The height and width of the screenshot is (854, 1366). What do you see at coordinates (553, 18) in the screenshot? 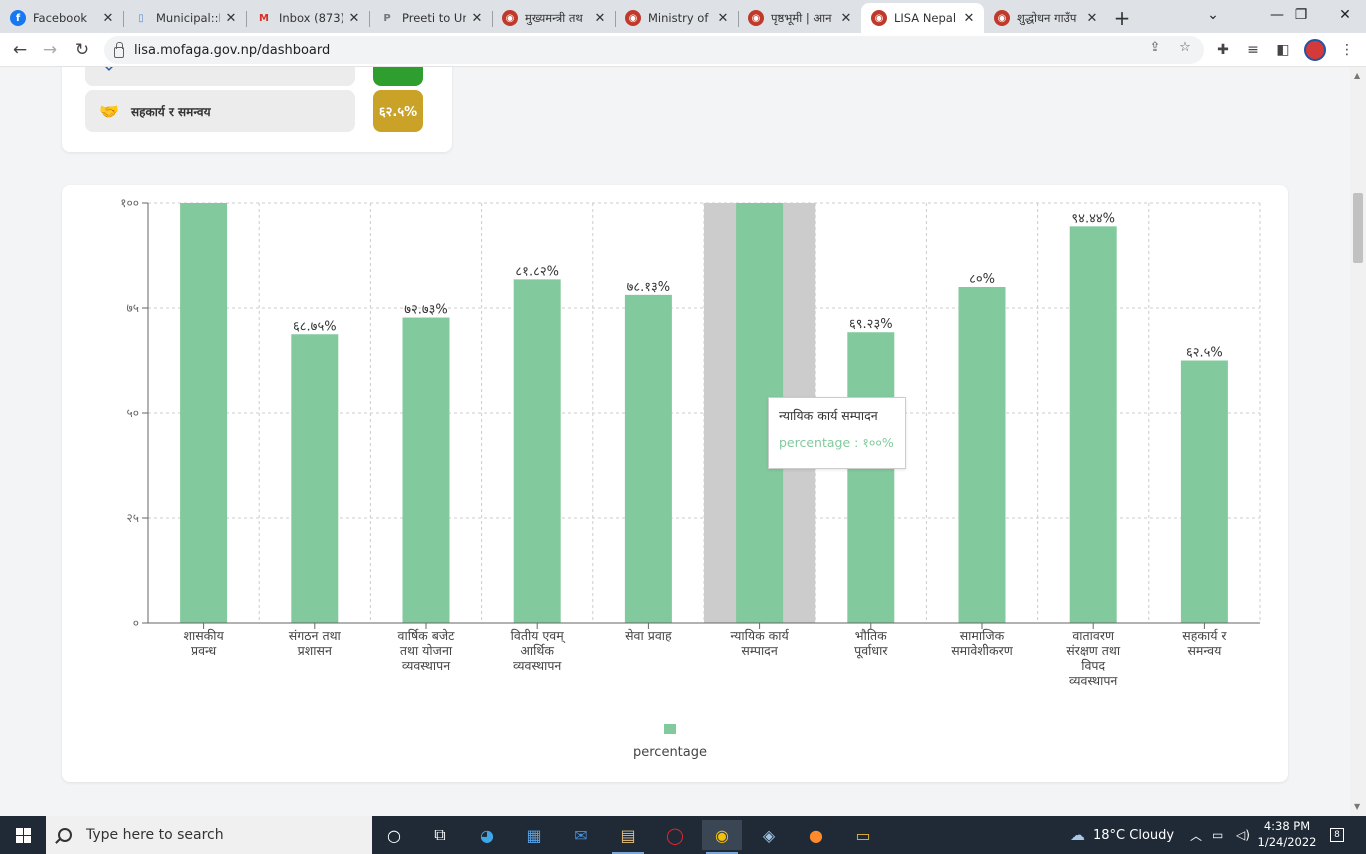
I see `browser-tab: ◉ मुख्यमन्त्री तथ ✕` at bounding box center [553, 18].